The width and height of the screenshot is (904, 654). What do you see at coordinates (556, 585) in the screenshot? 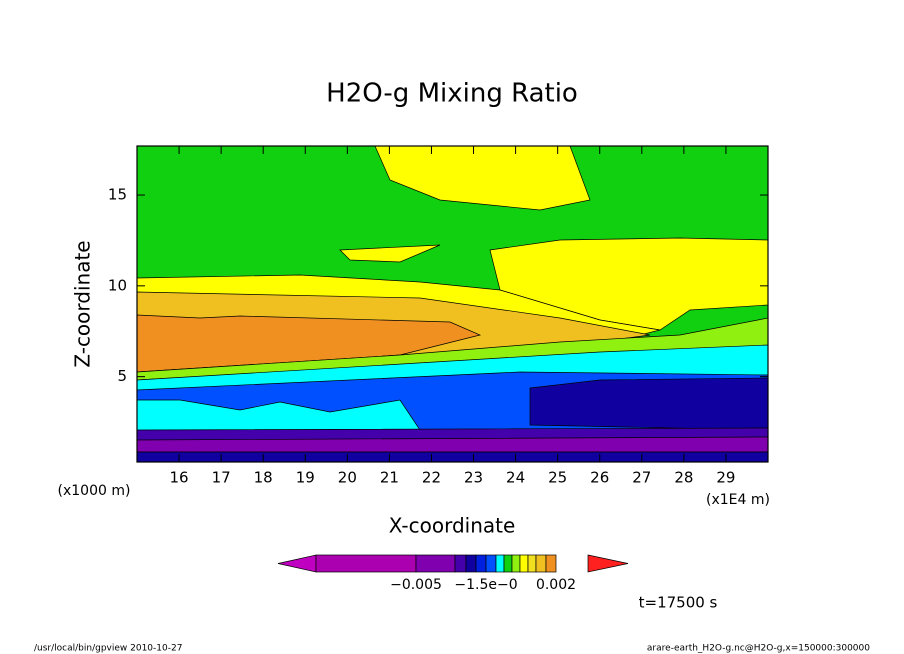
I see `colorbar-tick-label: 0.002` at bounding box center [556, 585].